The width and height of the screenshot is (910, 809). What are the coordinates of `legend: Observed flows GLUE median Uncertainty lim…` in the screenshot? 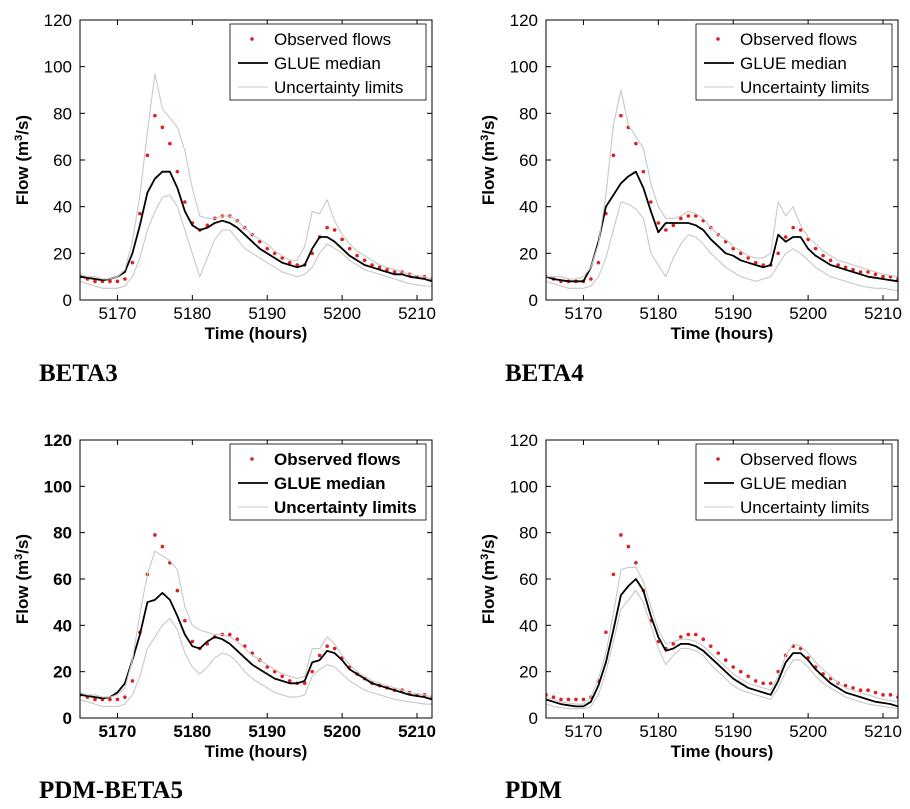 It's located at (328, 482).